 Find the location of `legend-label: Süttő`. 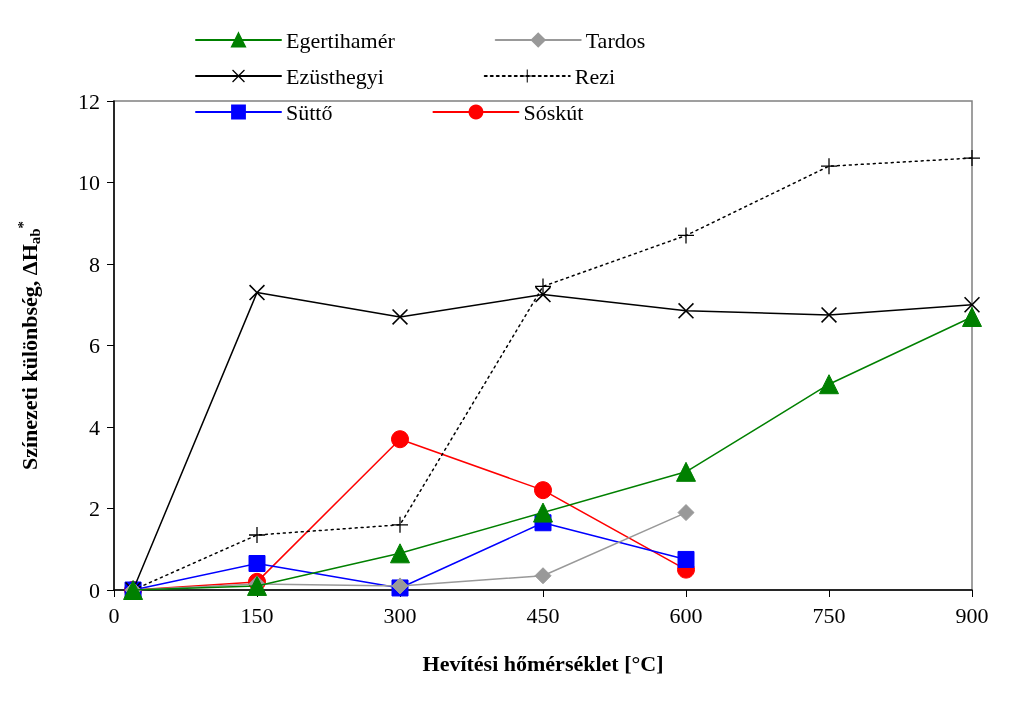

legend-label: Süttő is located at coordinates (309, 112).